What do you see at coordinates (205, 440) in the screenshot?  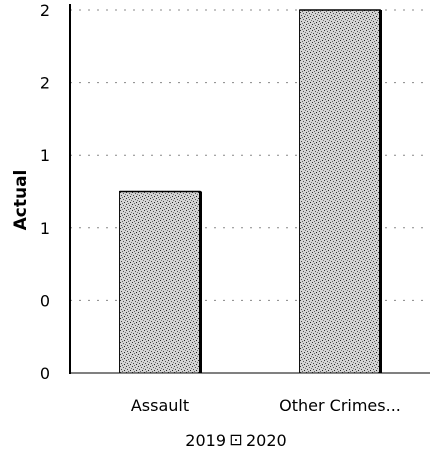 I see `legend-series-2019: 2019` at bounding box center [205, 440].